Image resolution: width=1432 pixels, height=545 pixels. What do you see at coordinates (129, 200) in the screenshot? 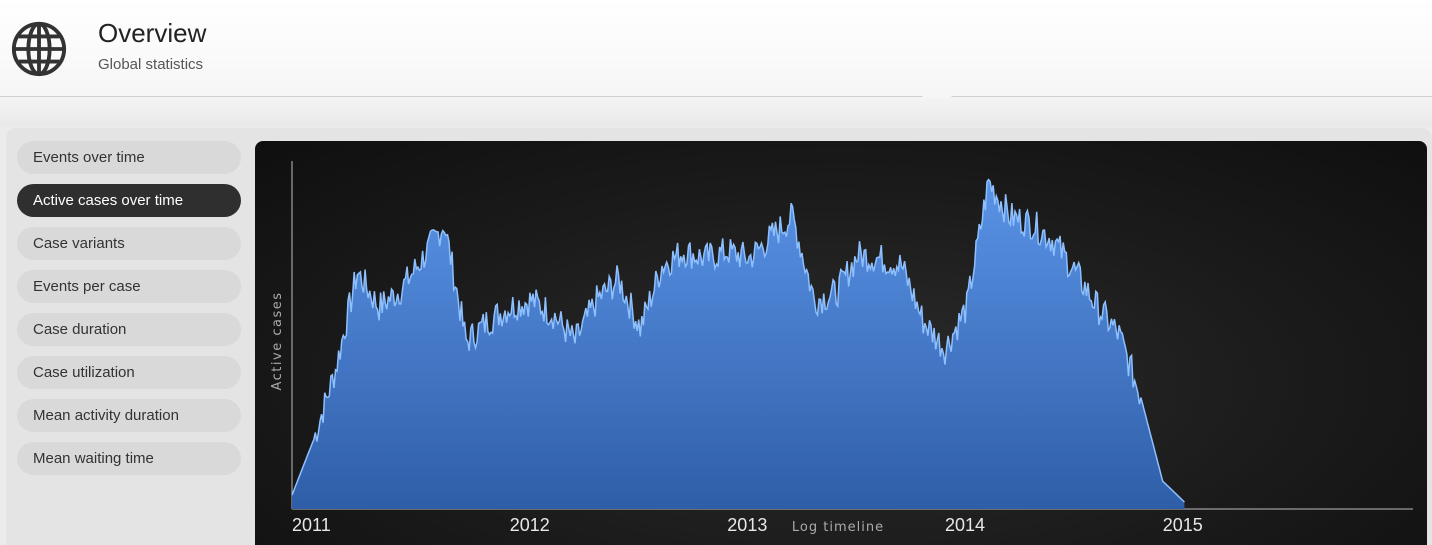
I see `menu-item-active-cases-over-time: Active cases over time` at bounding box center [129, 200].